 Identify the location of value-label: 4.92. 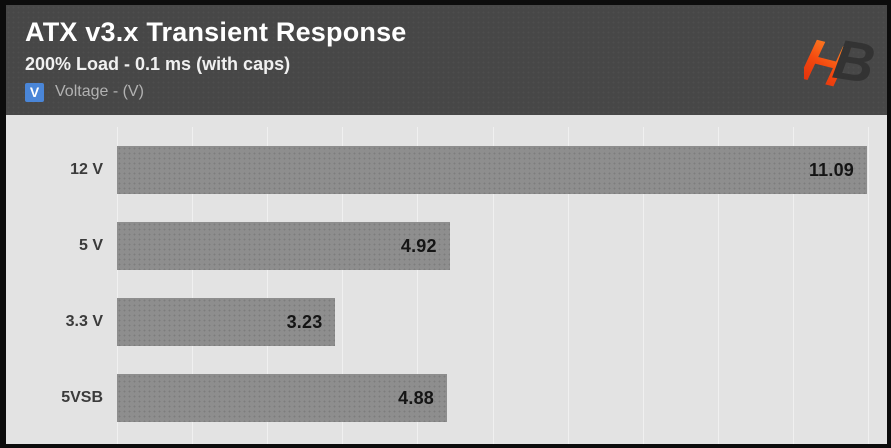
(418, 245).